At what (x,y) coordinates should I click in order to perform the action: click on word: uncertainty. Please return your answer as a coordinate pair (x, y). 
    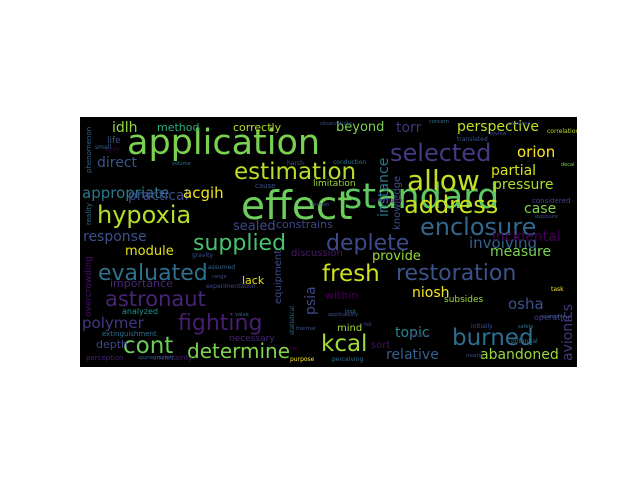
    Looking at the image, I should click on (172, 358).